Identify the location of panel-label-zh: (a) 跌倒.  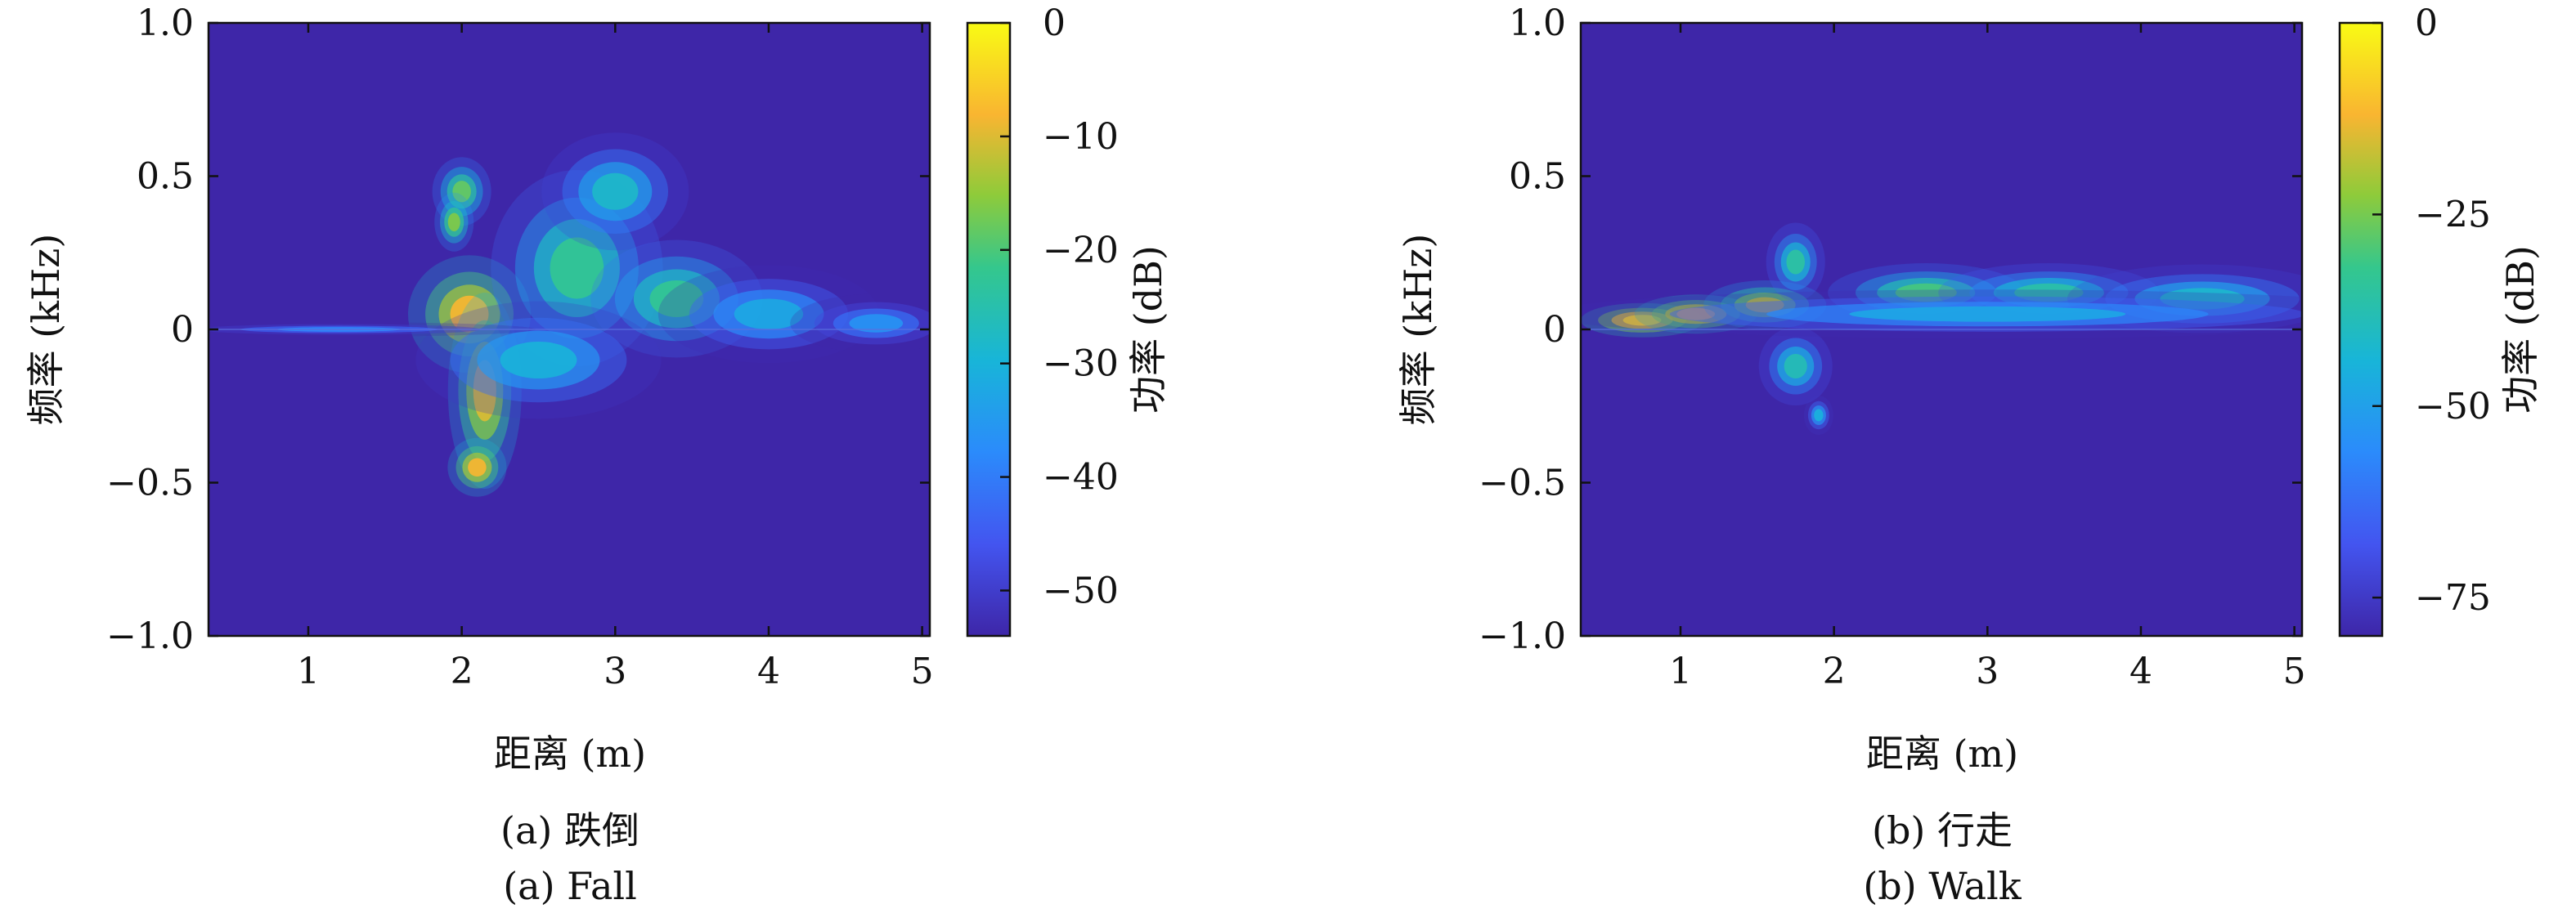
(570, 830).